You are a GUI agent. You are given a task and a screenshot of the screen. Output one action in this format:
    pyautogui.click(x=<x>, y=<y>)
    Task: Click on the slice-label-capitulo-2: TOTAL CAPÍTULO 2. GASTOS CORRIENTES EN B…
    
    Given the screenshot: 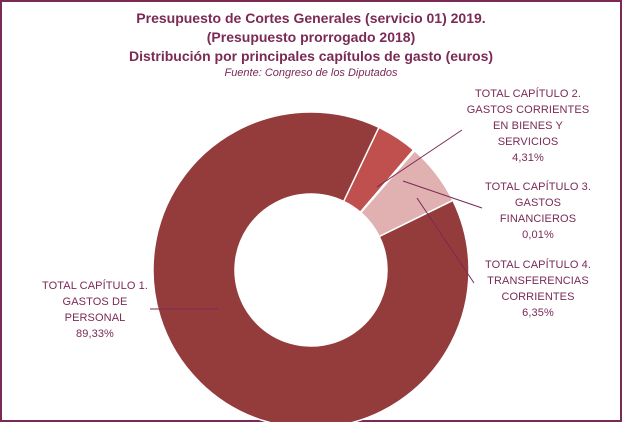 What is the action you would take?
    pyautogui.click(x=528, y=126)
    